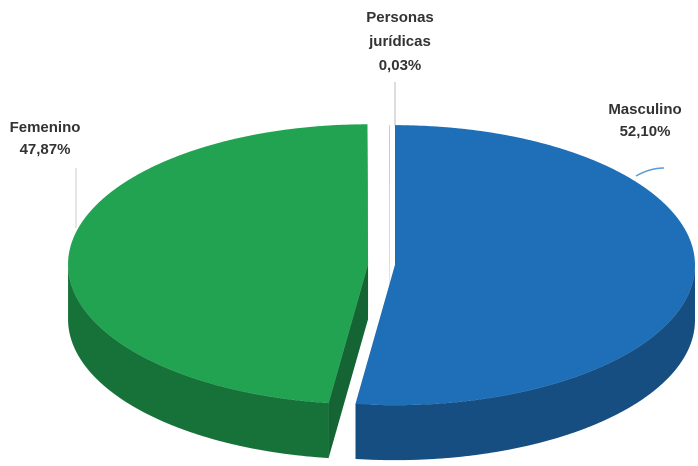  I want to click on slice-value-label: 52,10%, so click(645, 131).